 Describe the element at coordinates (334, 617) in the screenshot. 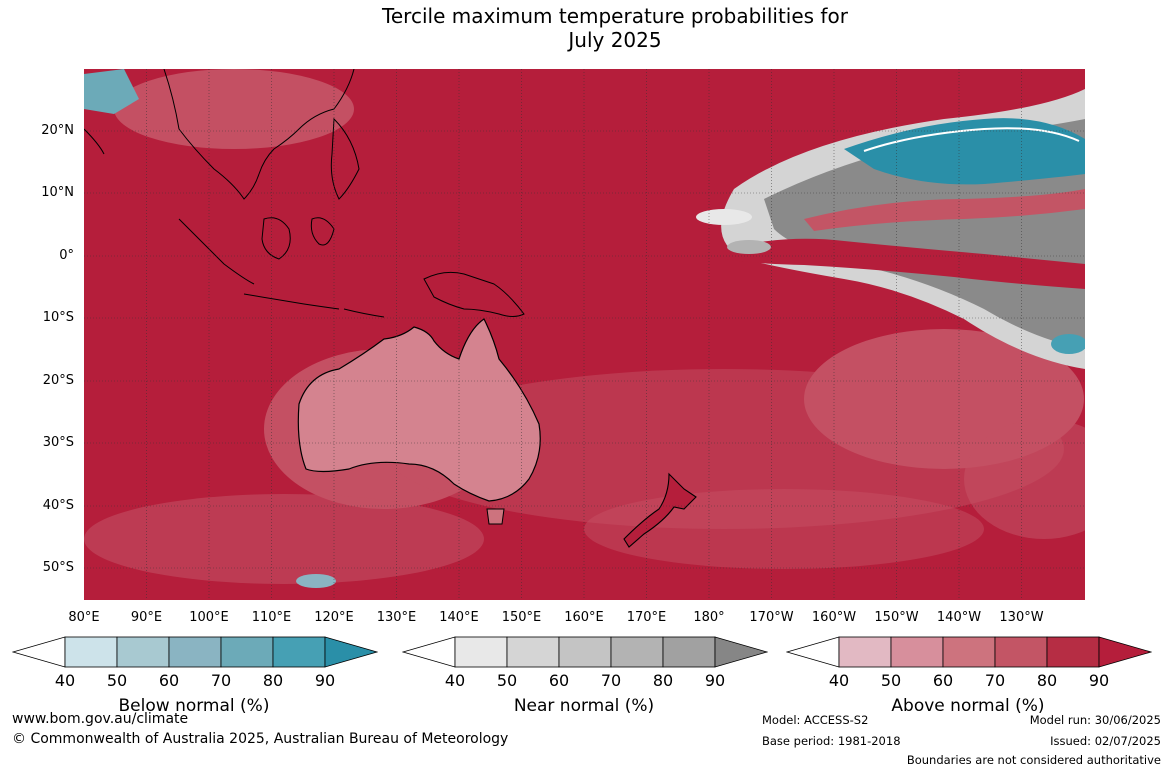

I see `lon-label: 120°E` at that location.